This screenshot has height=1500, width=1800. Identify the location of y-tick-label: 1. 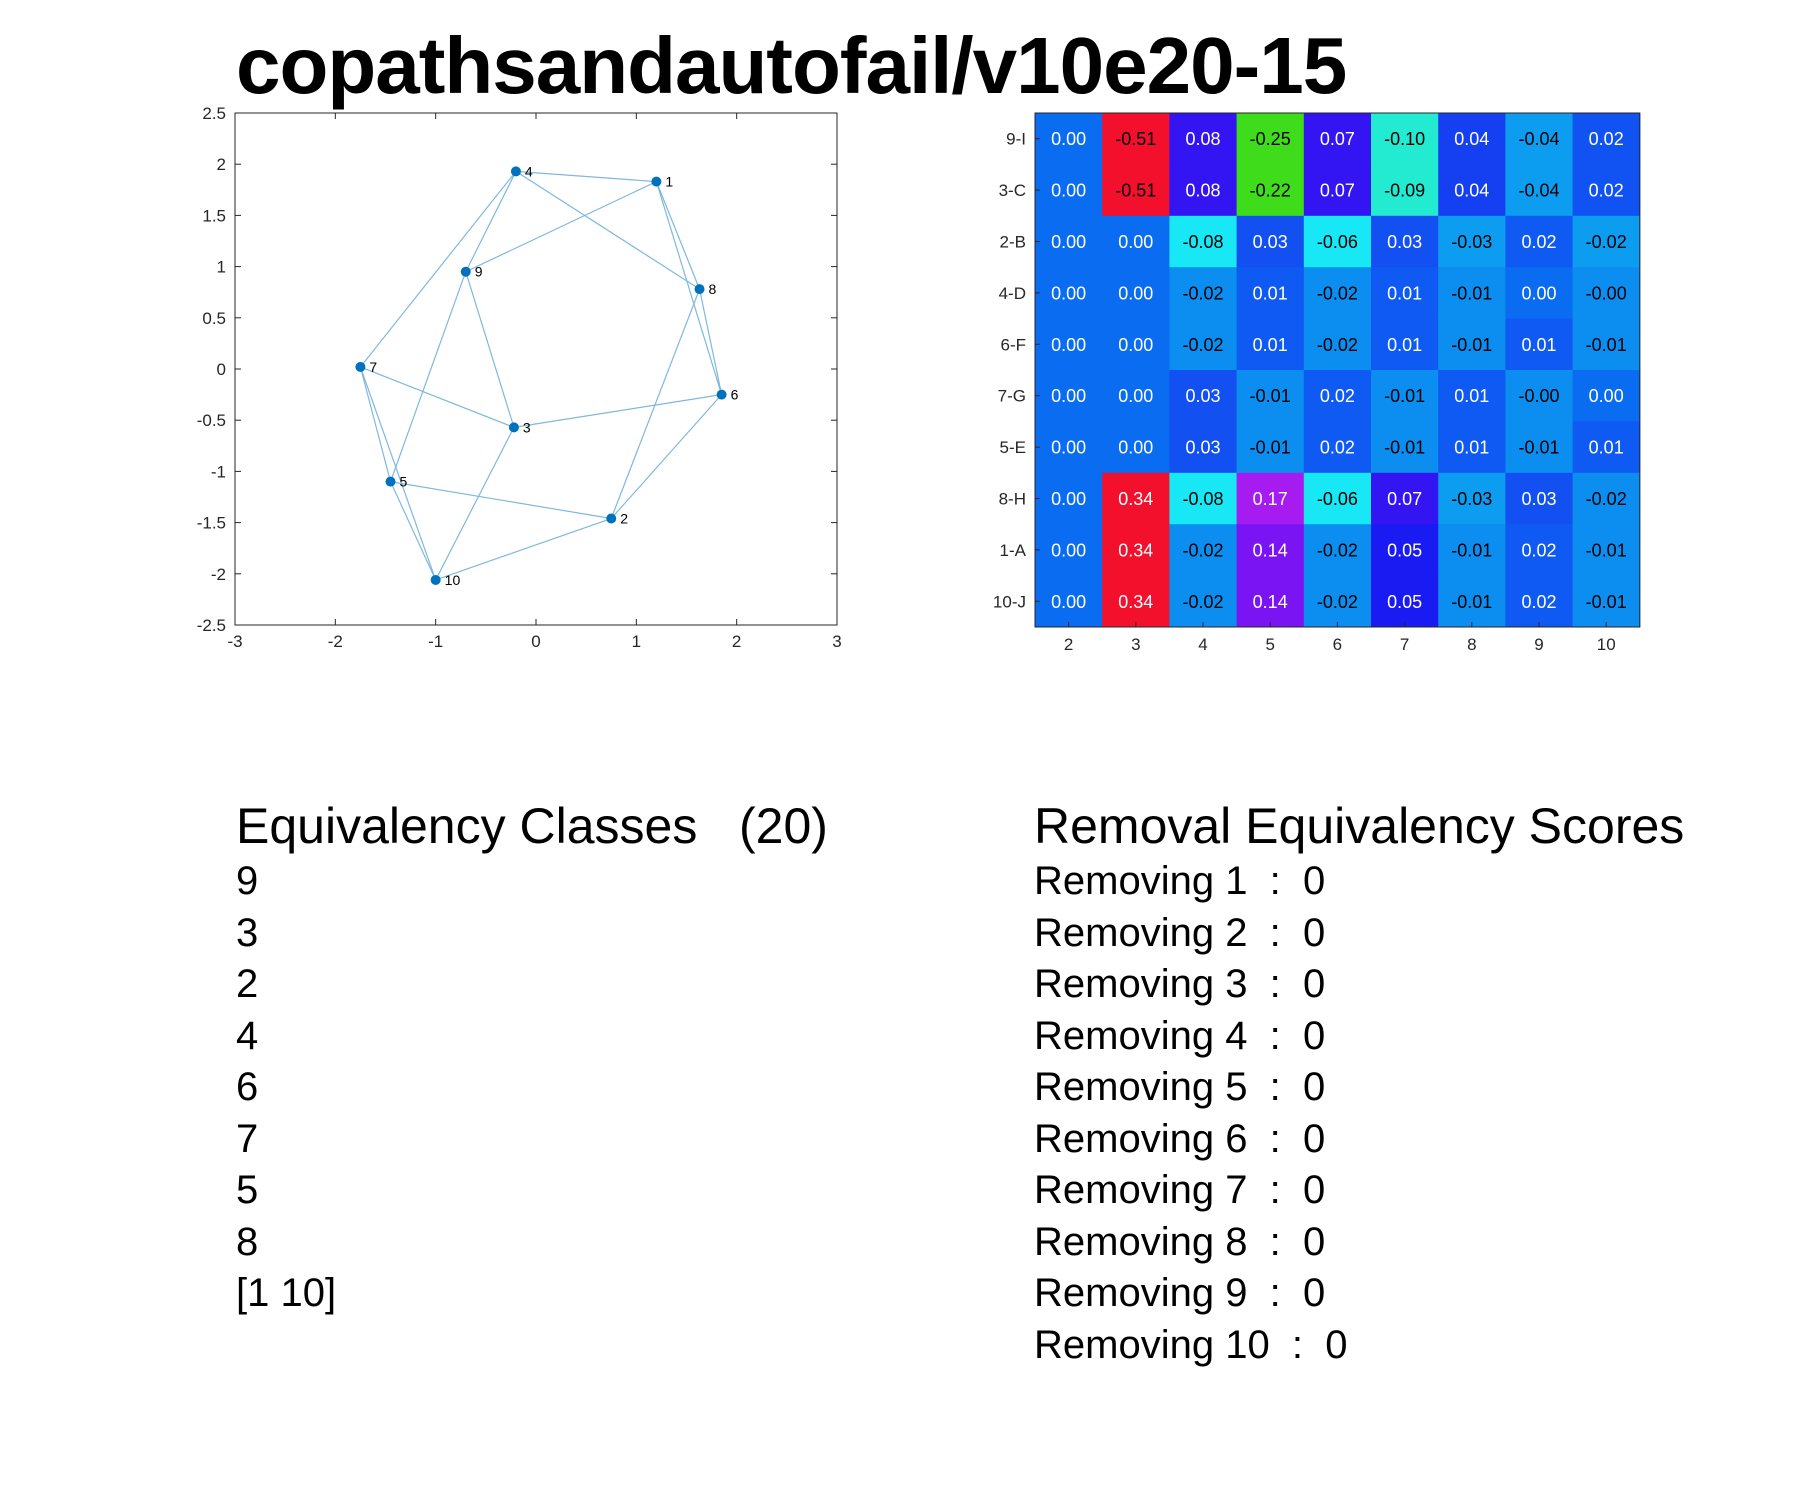
(221, 267).